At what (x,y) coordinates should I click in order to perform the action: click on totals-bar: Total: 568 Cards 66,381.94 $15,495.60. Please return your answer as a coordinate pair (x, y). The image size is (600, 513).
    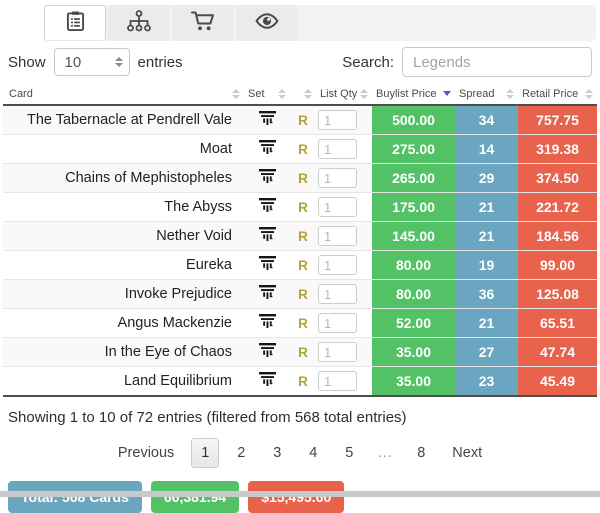
    Looking at the image, I should click on (304, 497).